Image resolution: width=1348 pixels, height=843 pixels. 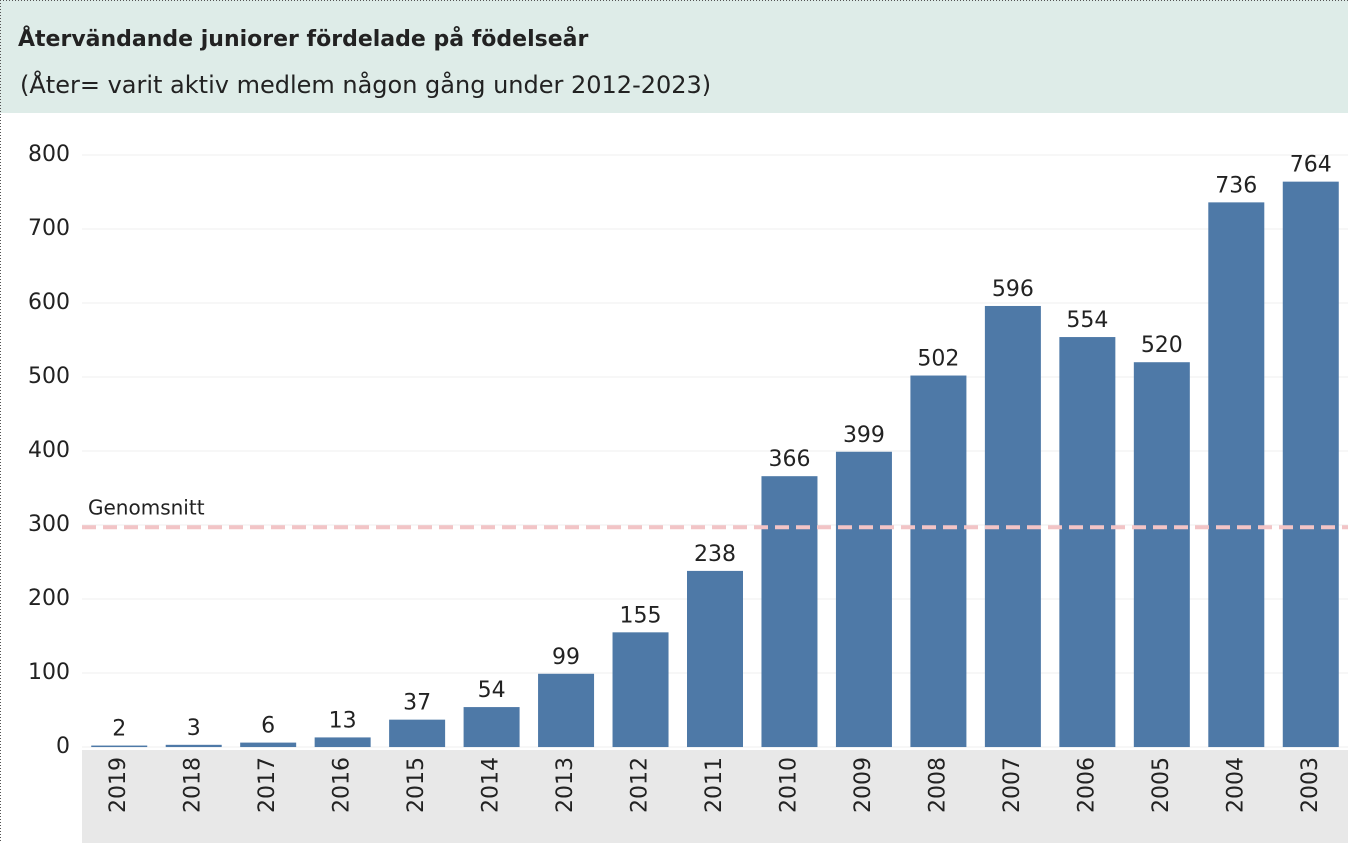 I want to click on x-tick-label: 2007, so click(x=1012, y=785).